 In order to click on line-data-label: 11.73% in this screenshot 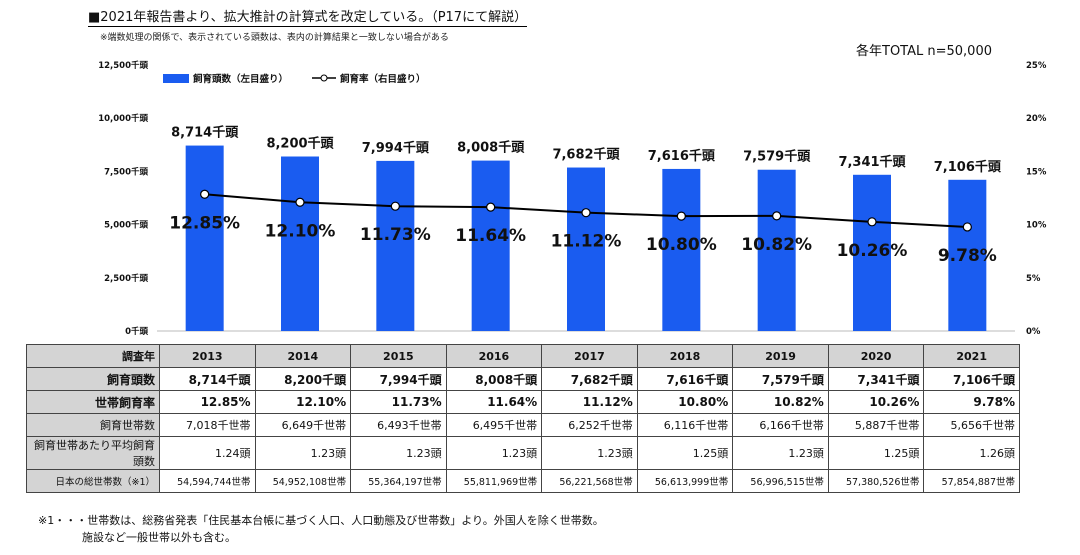, I will do `click(395, 235)`.